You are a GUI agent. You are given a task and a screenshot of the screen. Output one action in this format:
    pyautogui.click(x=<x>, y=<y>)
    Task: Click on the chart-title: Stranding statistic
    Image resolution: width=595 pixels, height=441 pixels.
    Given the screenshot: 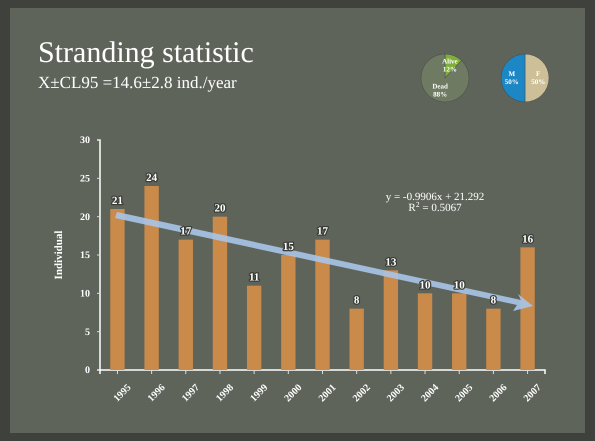 What is the action you would take?
    pyautogui.click(x=146, y=52)
    